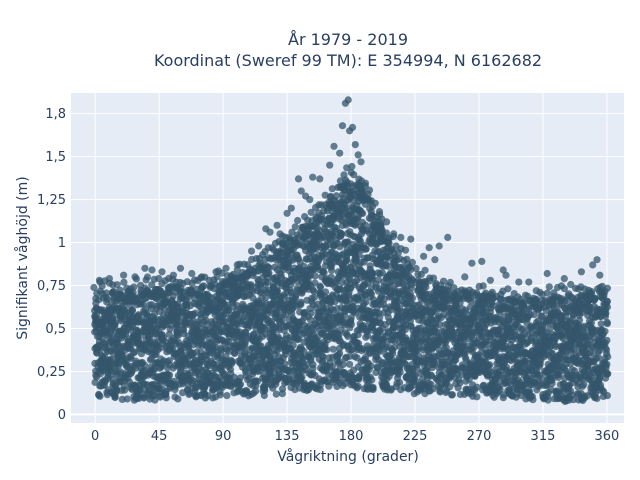 This screenshot has width=640, height=480. I want to click on chart-title-line-1: År 1979 - 2019, so click(348, 39).